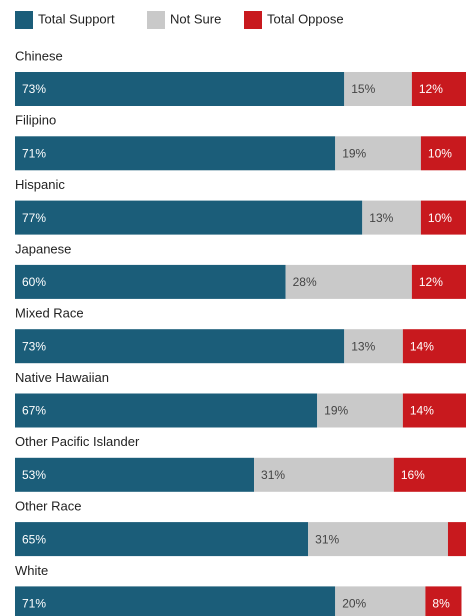  What do you see at coordinates (363, 89) in the screenshot?
I see `value-label: 15%` at bounding box center [363, 89].